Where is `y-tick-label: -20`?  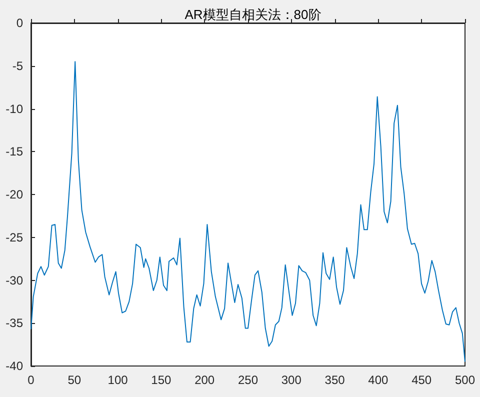
y-tick-label: -20 is located at coordinates (15, 195).